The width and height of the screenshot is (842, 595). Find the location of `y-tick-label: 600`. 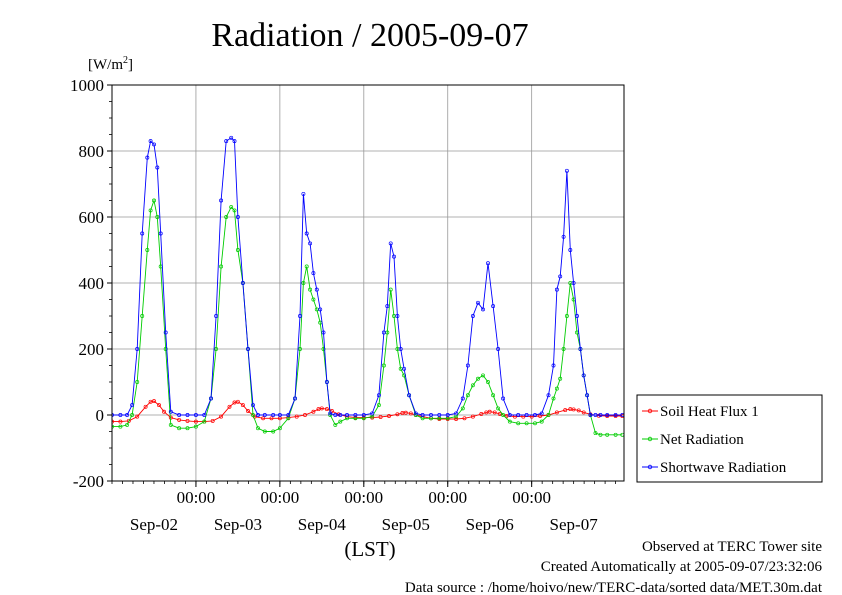

y-tick-label: 600 is located at coordinates (92, 217).